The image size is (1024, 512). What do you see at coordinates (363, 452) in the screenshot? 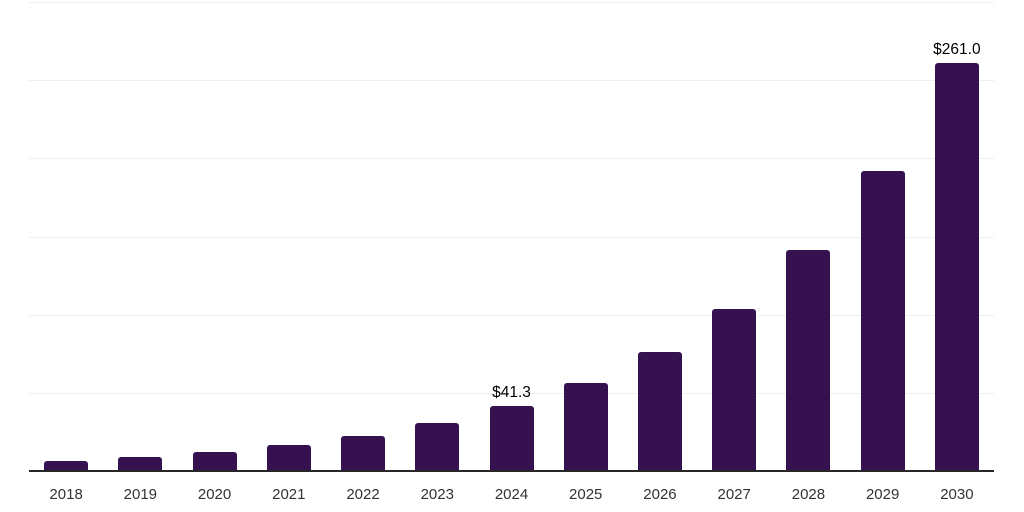
I see `bar-2022` at bounding box center [363, 452].